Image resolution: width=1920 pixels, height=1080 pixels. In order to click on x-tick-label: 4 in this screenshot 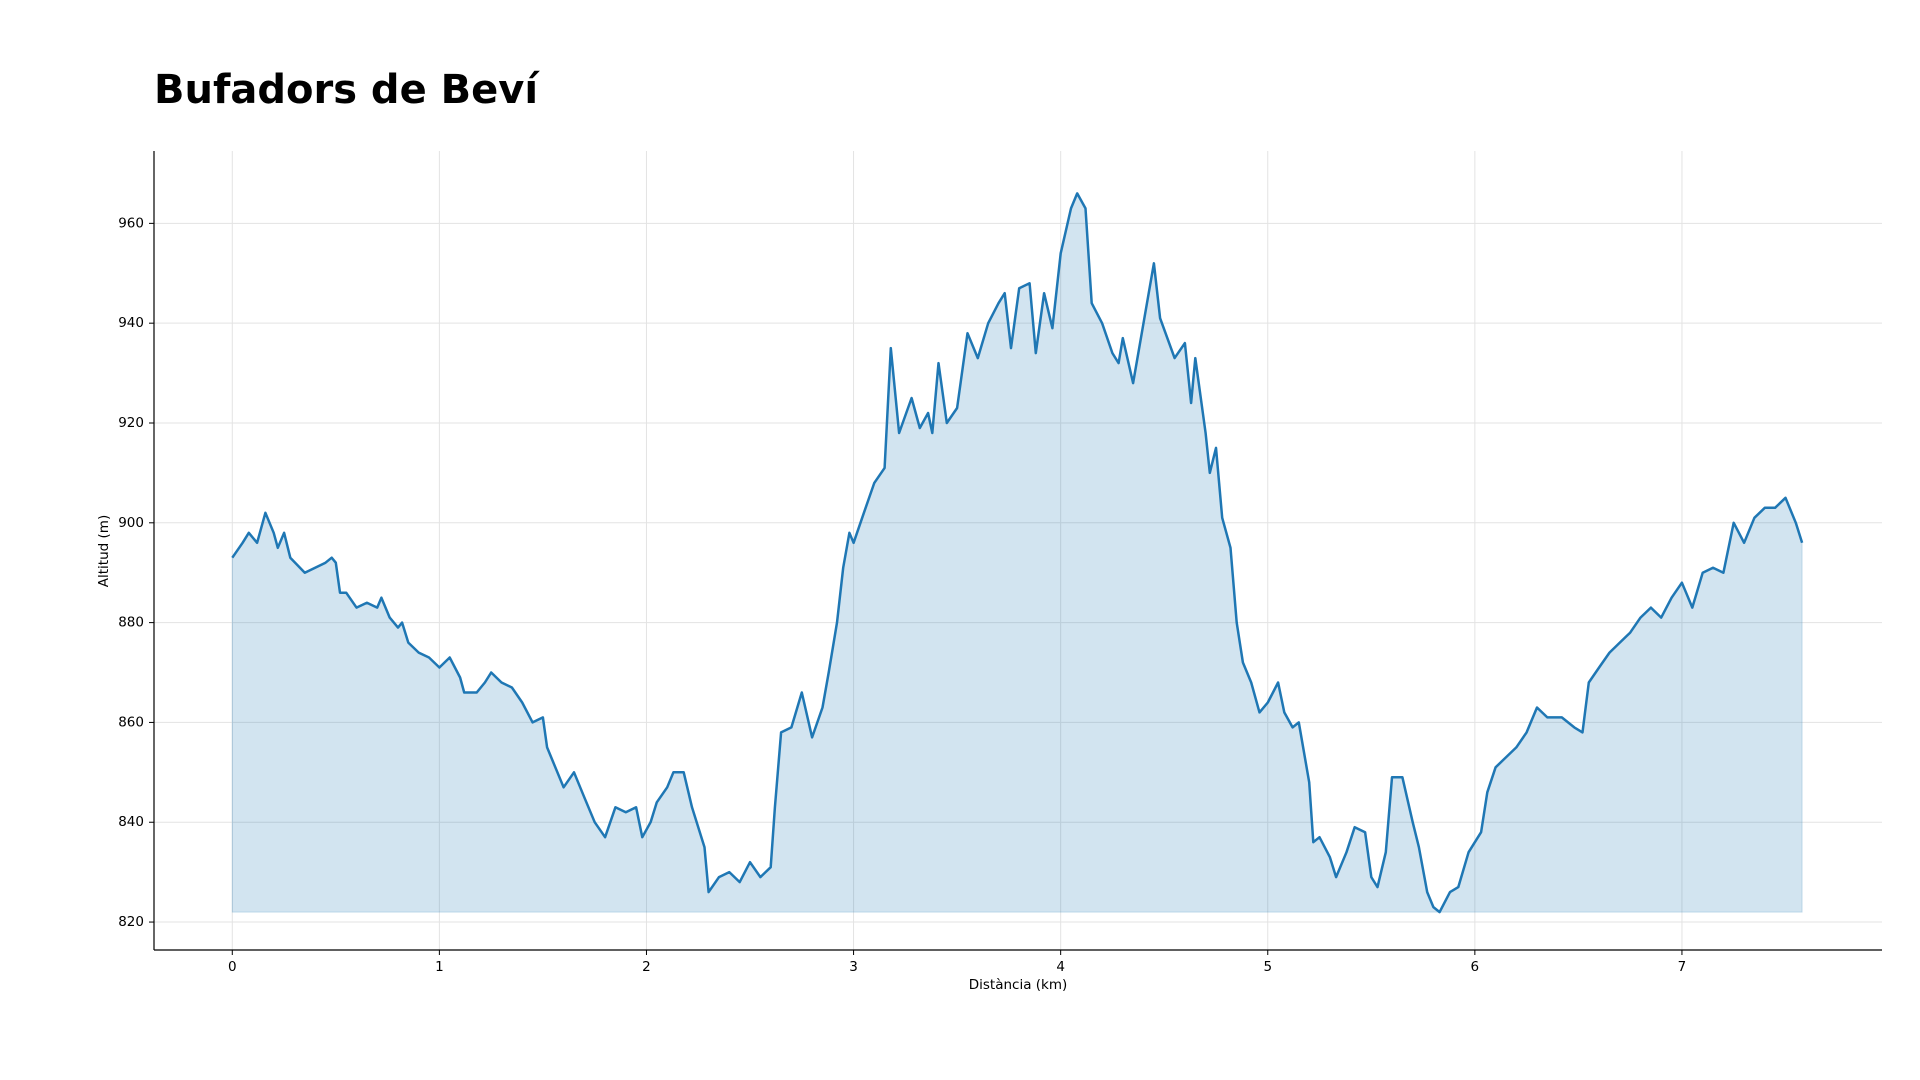, I will do `click(1060, 967)`.